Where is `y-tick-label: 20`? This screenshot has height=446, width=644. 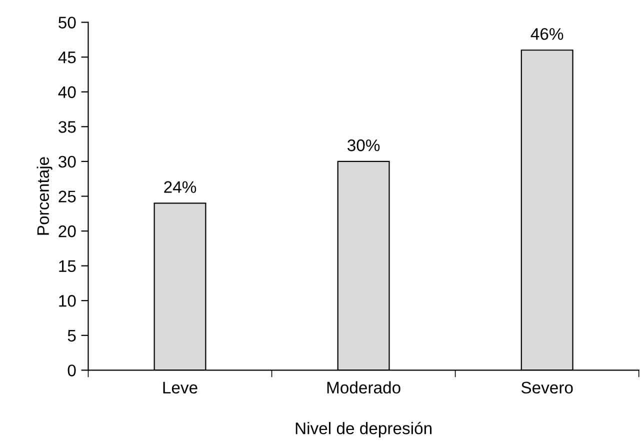 y-tick-label: 20 is located at coordinates (67, 231).